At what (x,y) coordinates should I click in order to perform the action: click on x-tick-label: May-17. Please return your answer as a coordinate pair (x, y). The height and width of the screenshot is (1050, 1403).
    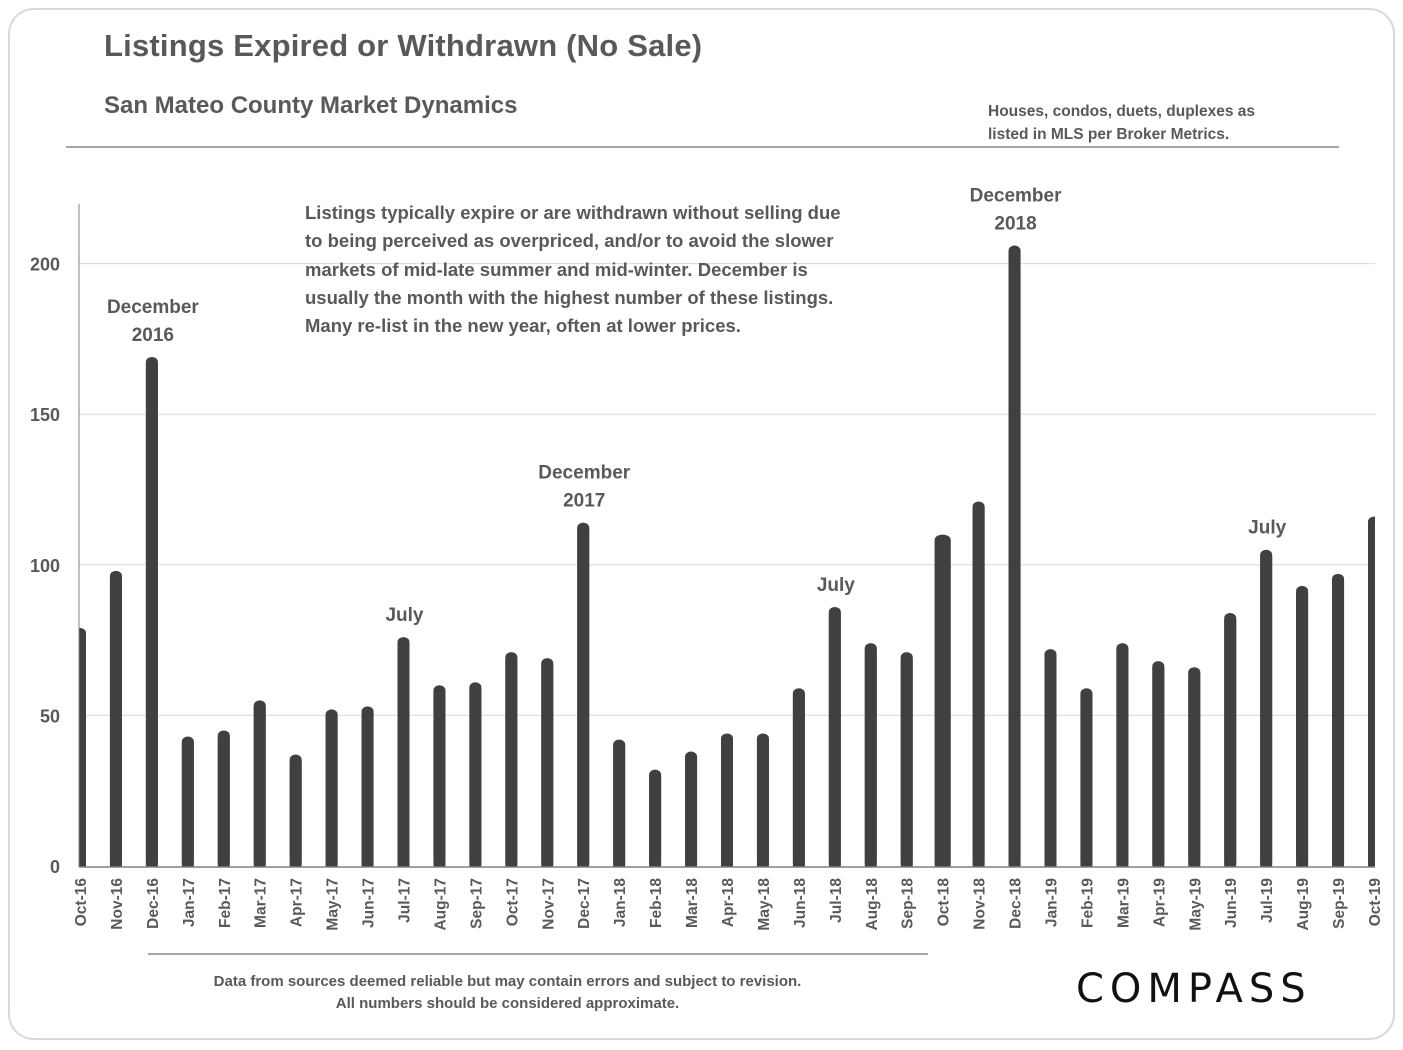
    Looking at the image, I should click on (333, 904).